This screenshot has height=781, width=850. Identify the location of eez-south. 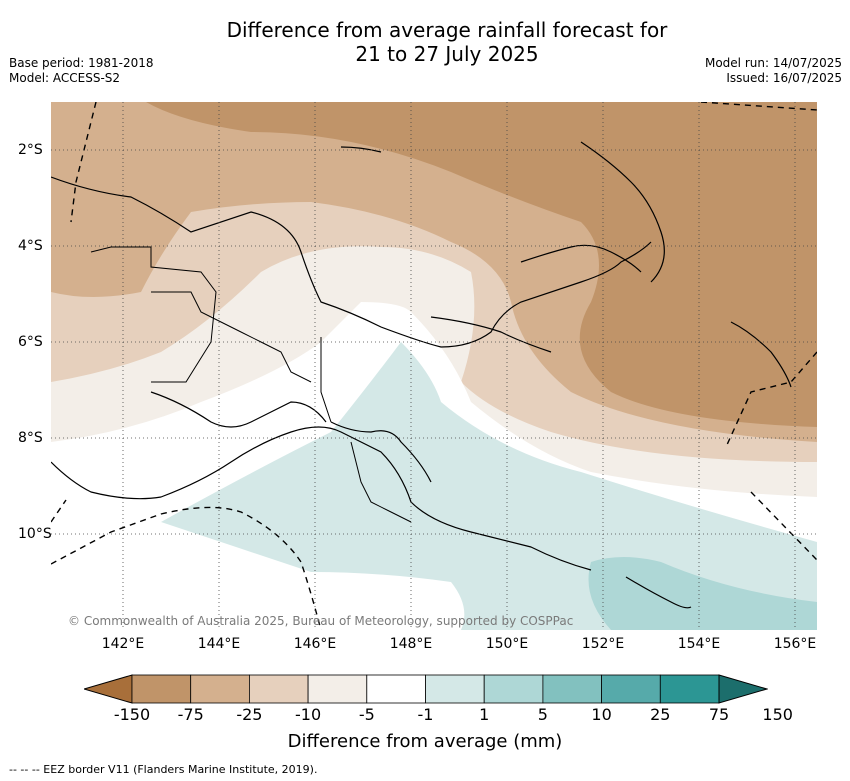
(186, 568).